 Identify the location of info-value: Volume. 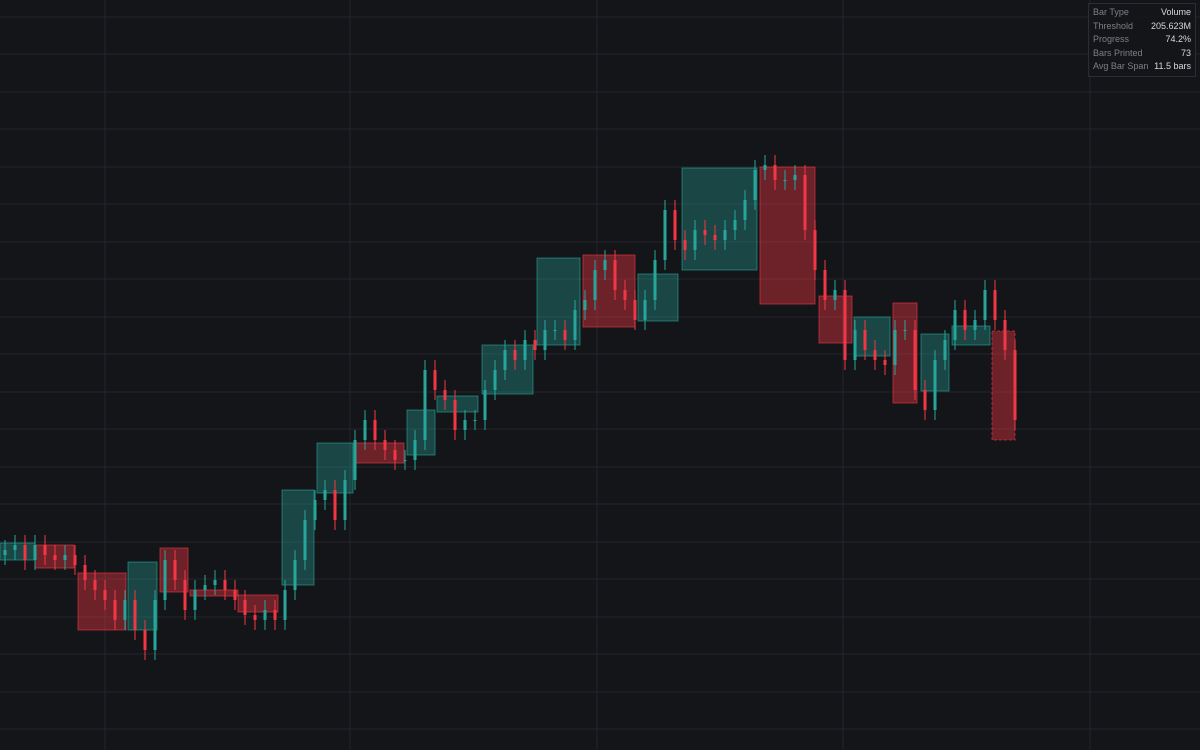
(1175, 12).